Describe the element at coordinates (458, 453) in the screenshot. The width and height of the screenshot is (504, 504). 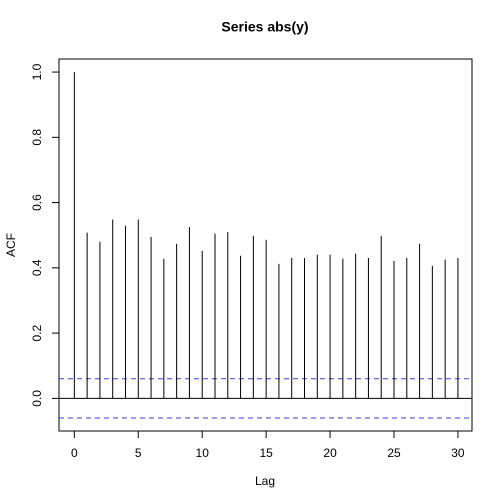
I see `x-tick-label: 30` at that location.